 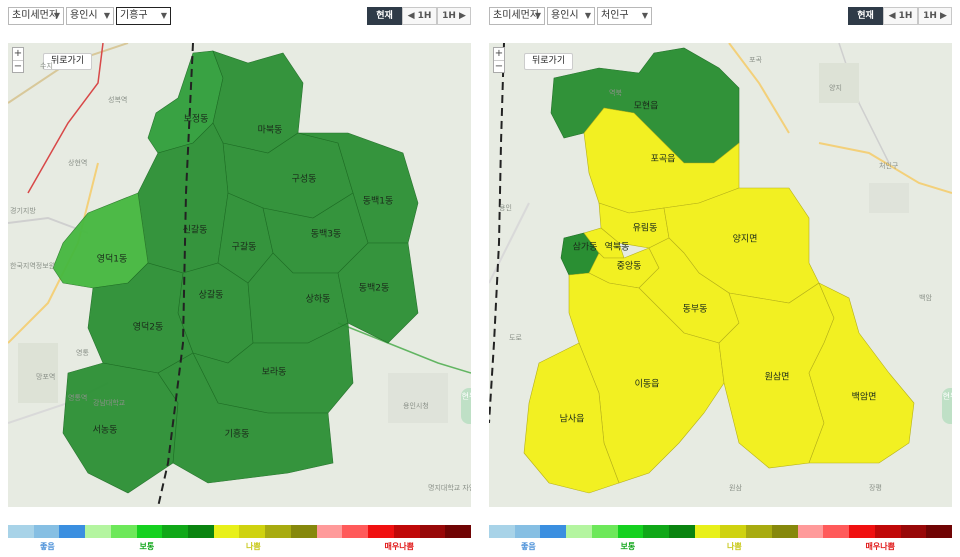 I want to click on basemap-label: 망포역, so click(x=46, y=377).